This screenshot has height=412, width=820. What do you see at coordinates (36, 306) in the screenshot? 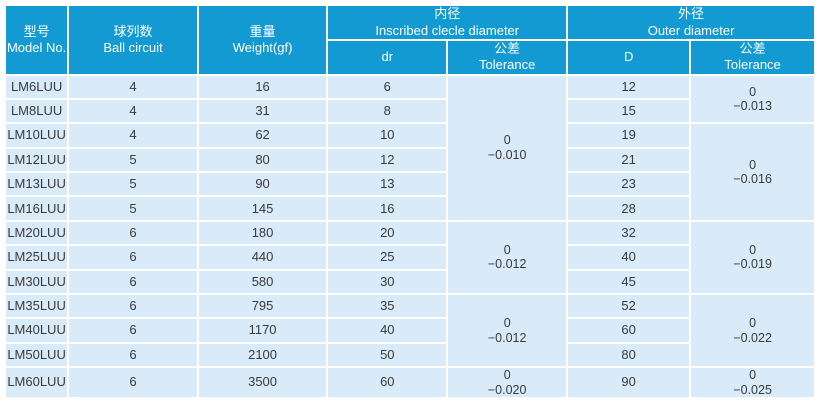
I see `cell-model: LM35LUU` at bounding box center [36, 306].